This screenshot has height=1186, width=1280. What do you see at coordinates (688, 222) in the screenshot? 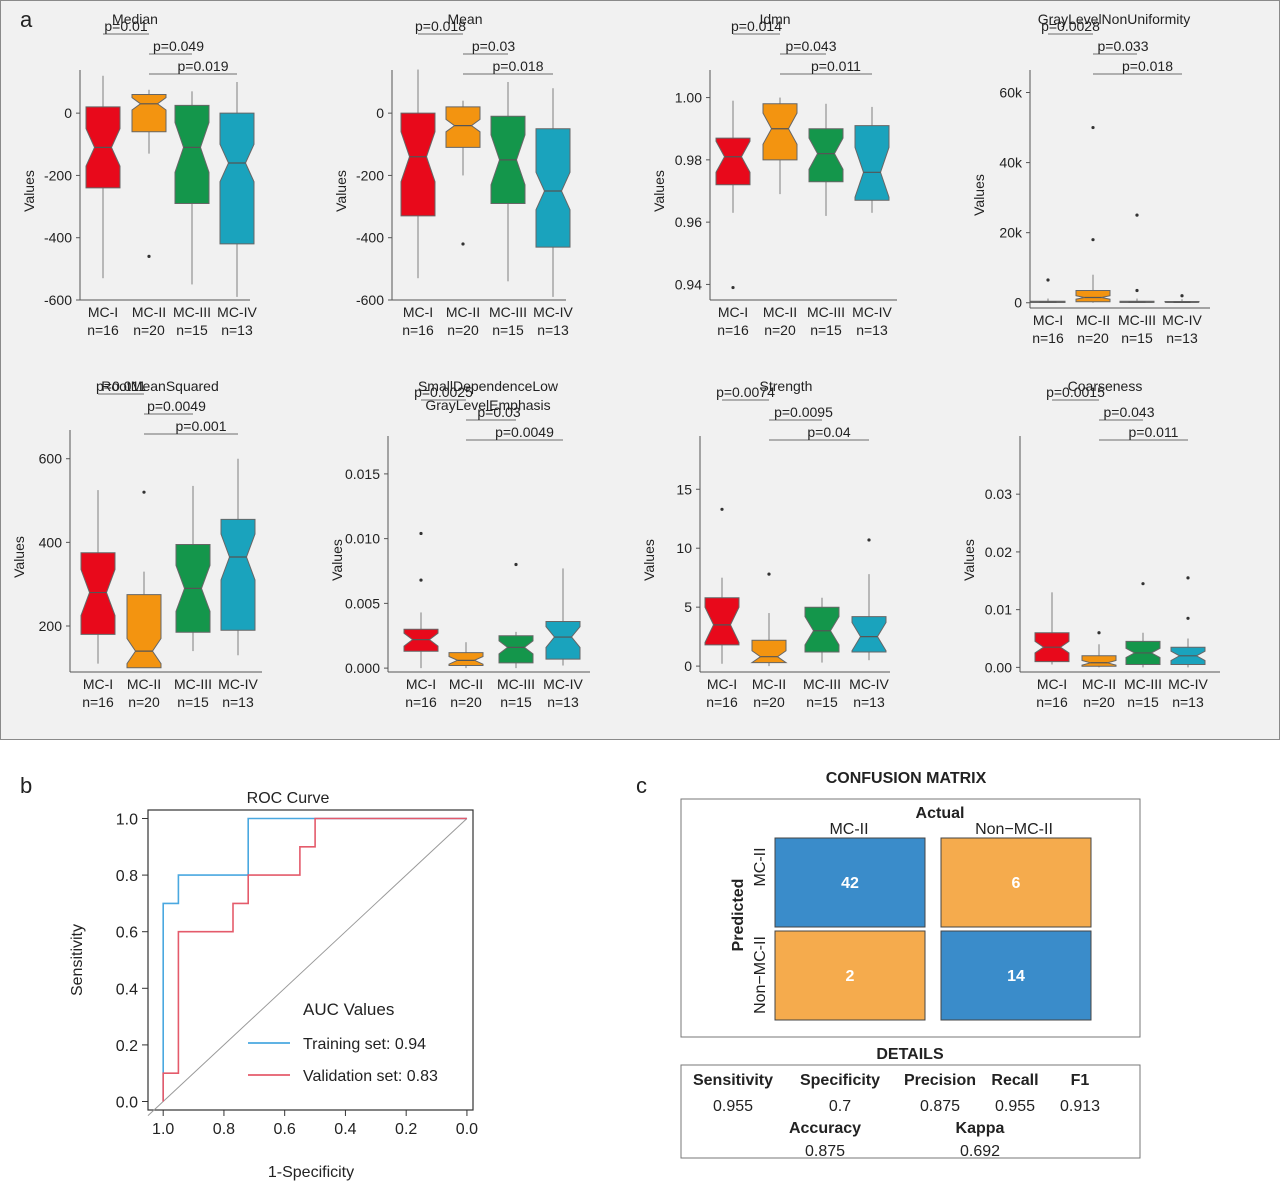
I see `y-tick-label: 0.96` at bounding box center [688, 222].